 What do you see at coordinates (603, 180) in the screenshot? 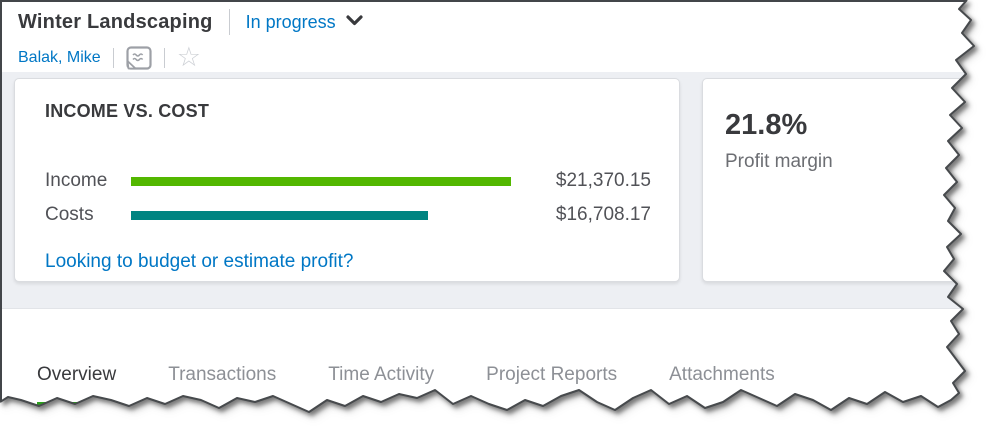
I see `bar-value: $21,370.15` at bounding box center [603, 180].